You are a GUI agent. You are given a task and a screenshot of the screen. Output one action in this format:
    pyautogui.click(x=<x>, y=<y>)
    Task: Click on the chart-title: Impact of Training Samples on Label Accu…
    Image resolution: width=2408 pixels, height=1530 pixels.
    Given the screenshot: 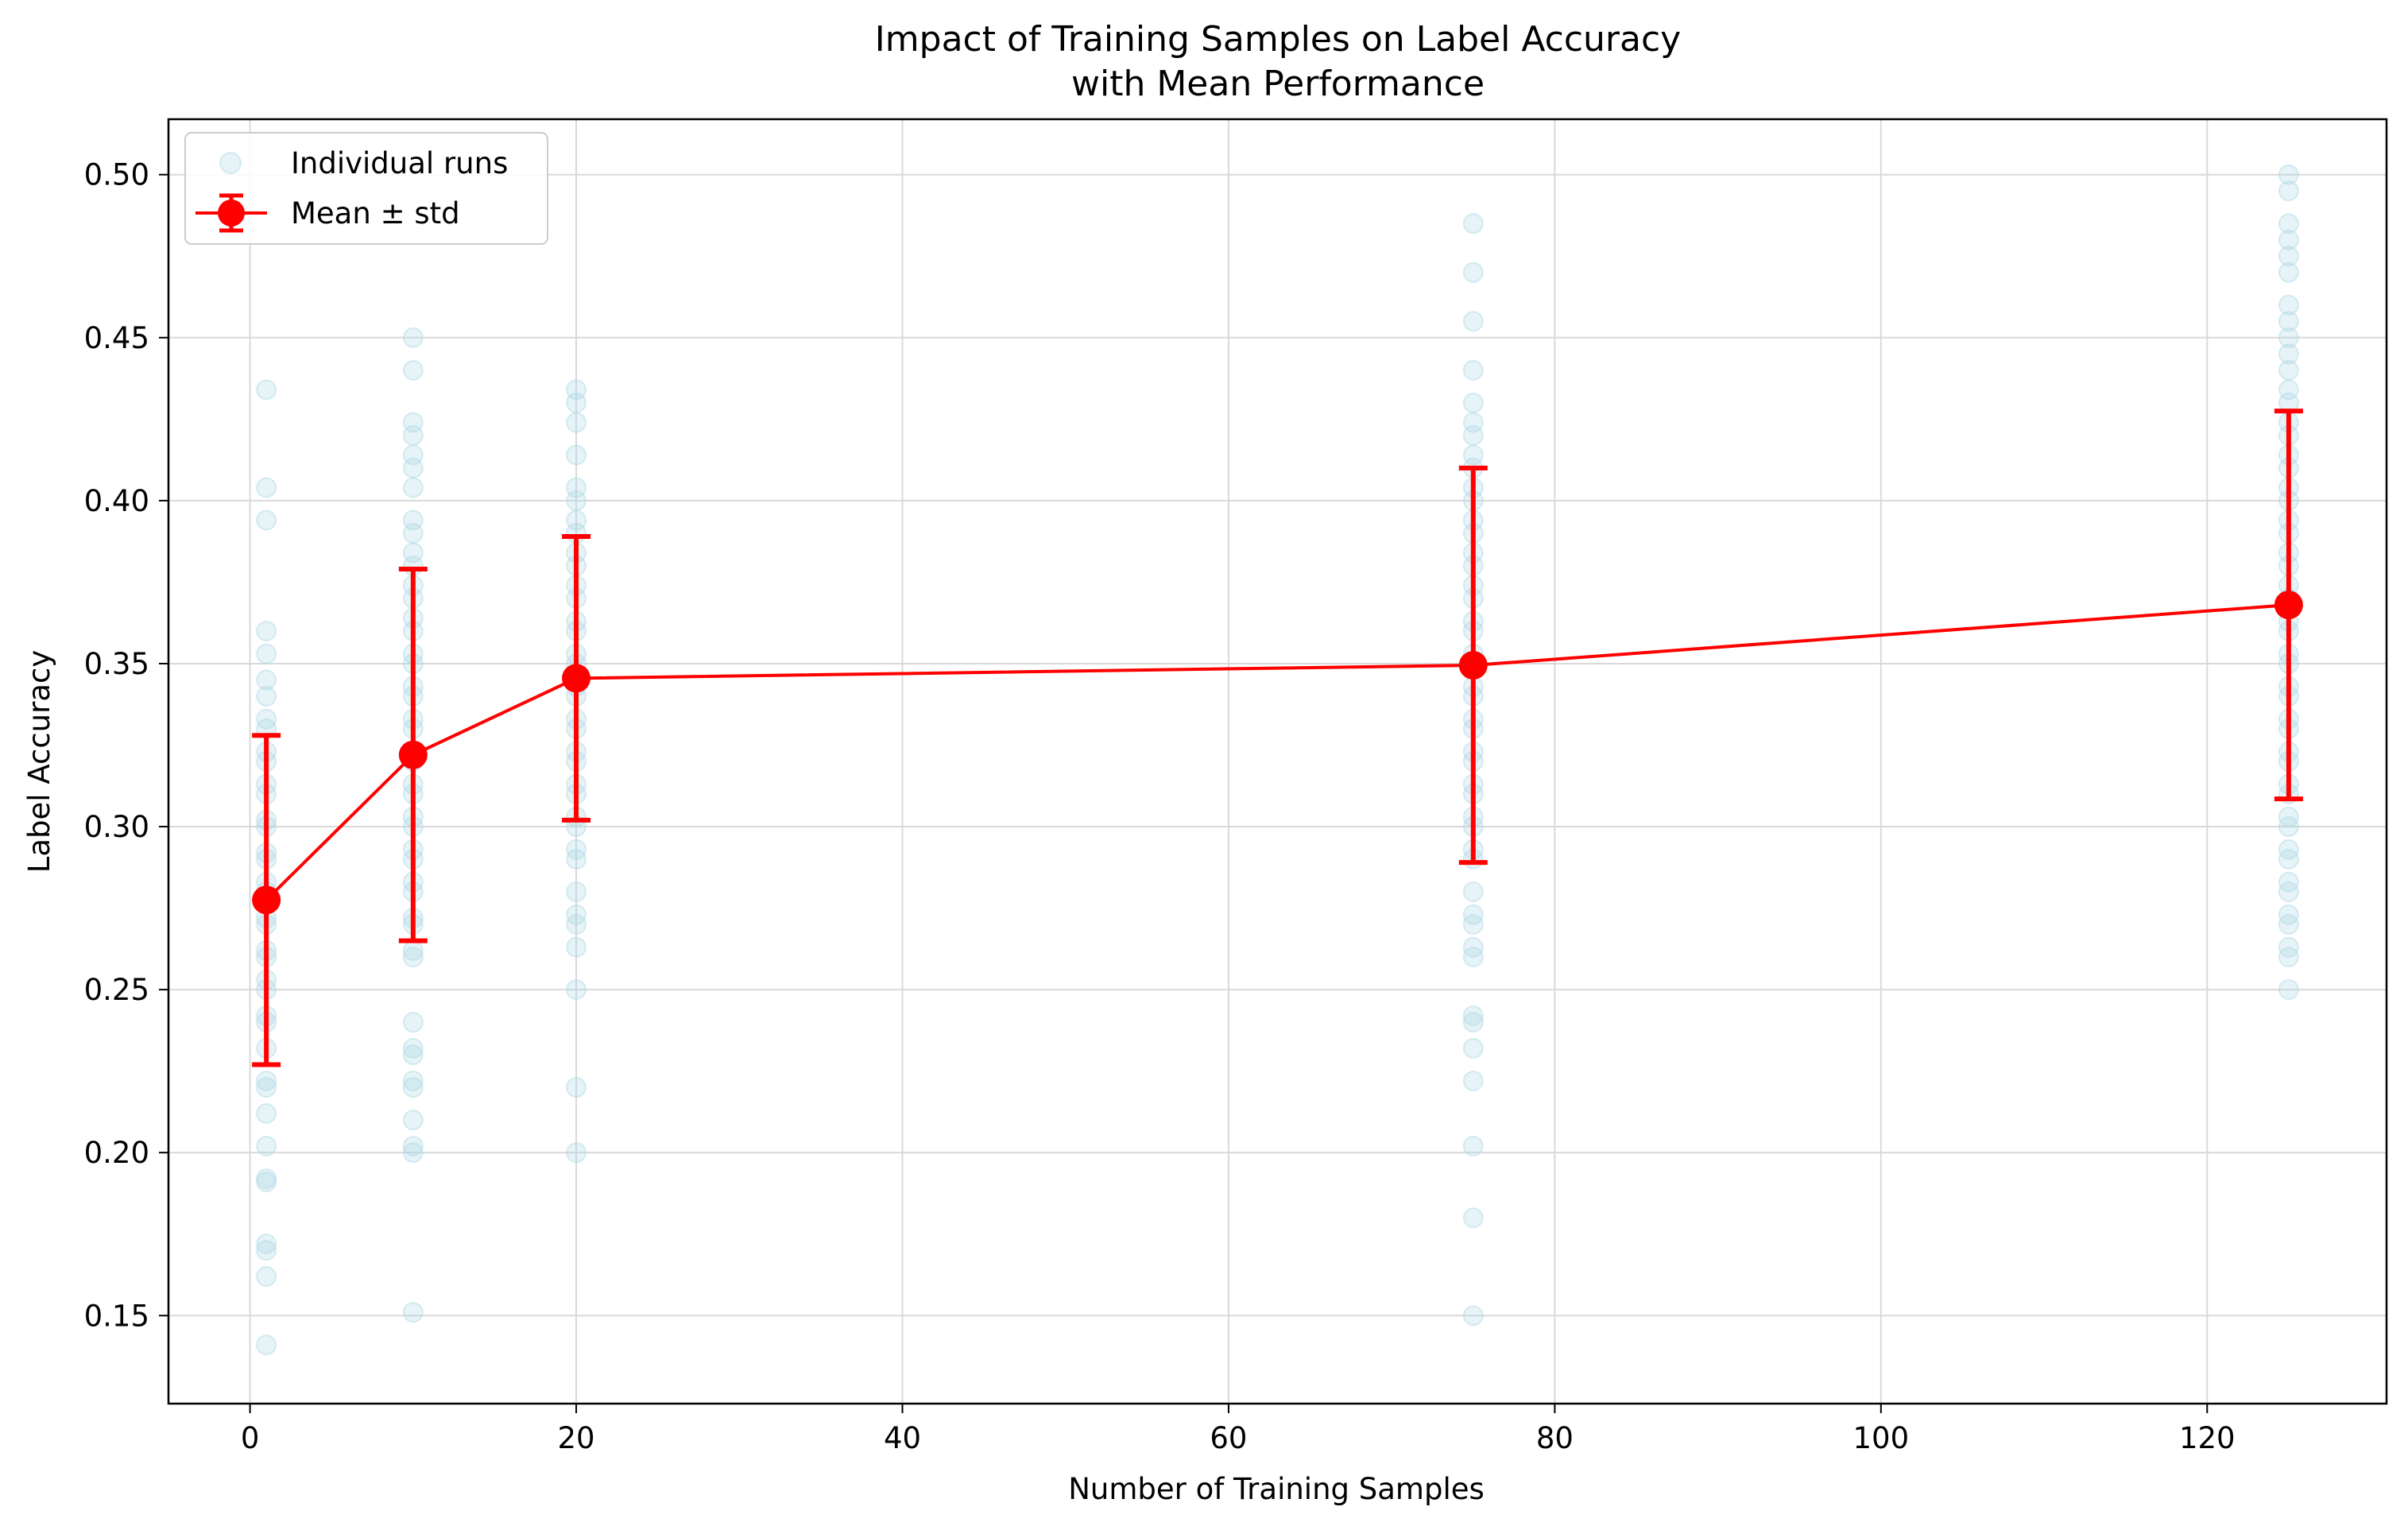 What is the action you would take?
    pyautogui.click(x=1278, y=39)
    